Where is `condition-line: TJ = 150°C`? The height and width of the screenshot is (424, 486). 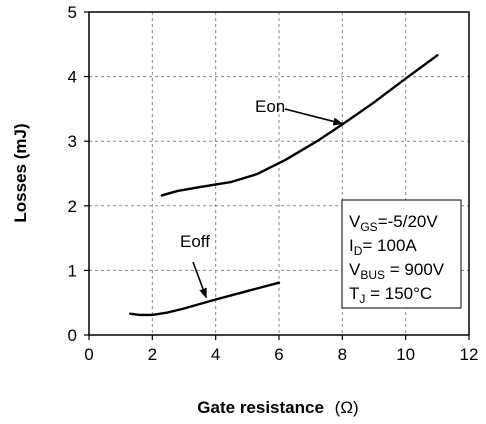
condition-line: TJ = 150°C is located at coordinates (390, 295).